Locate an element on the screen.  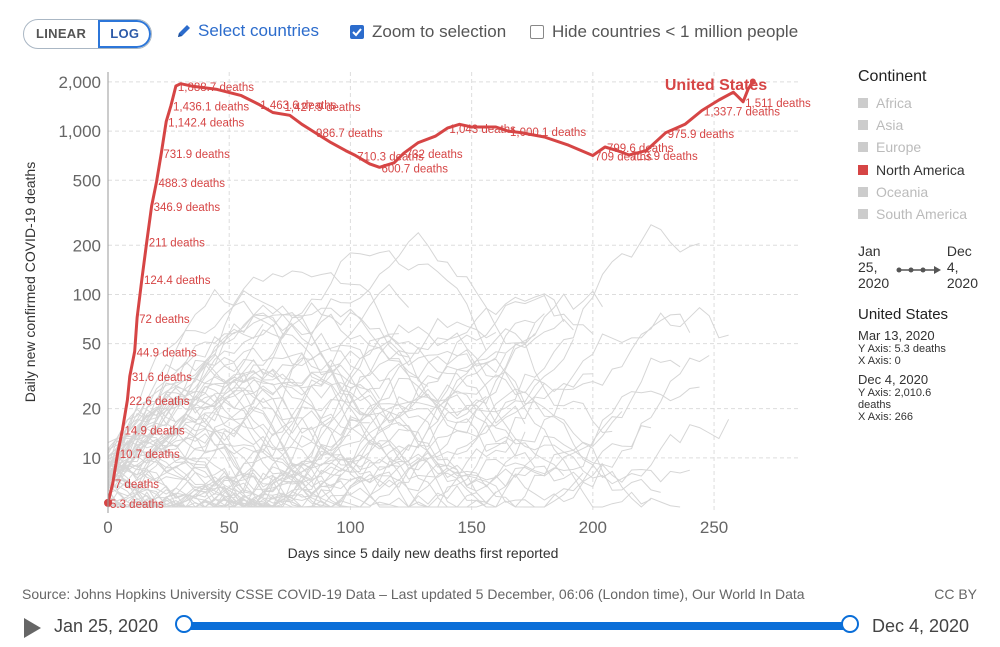
log-scale-button: LOG is located at coordinates (124, 34).